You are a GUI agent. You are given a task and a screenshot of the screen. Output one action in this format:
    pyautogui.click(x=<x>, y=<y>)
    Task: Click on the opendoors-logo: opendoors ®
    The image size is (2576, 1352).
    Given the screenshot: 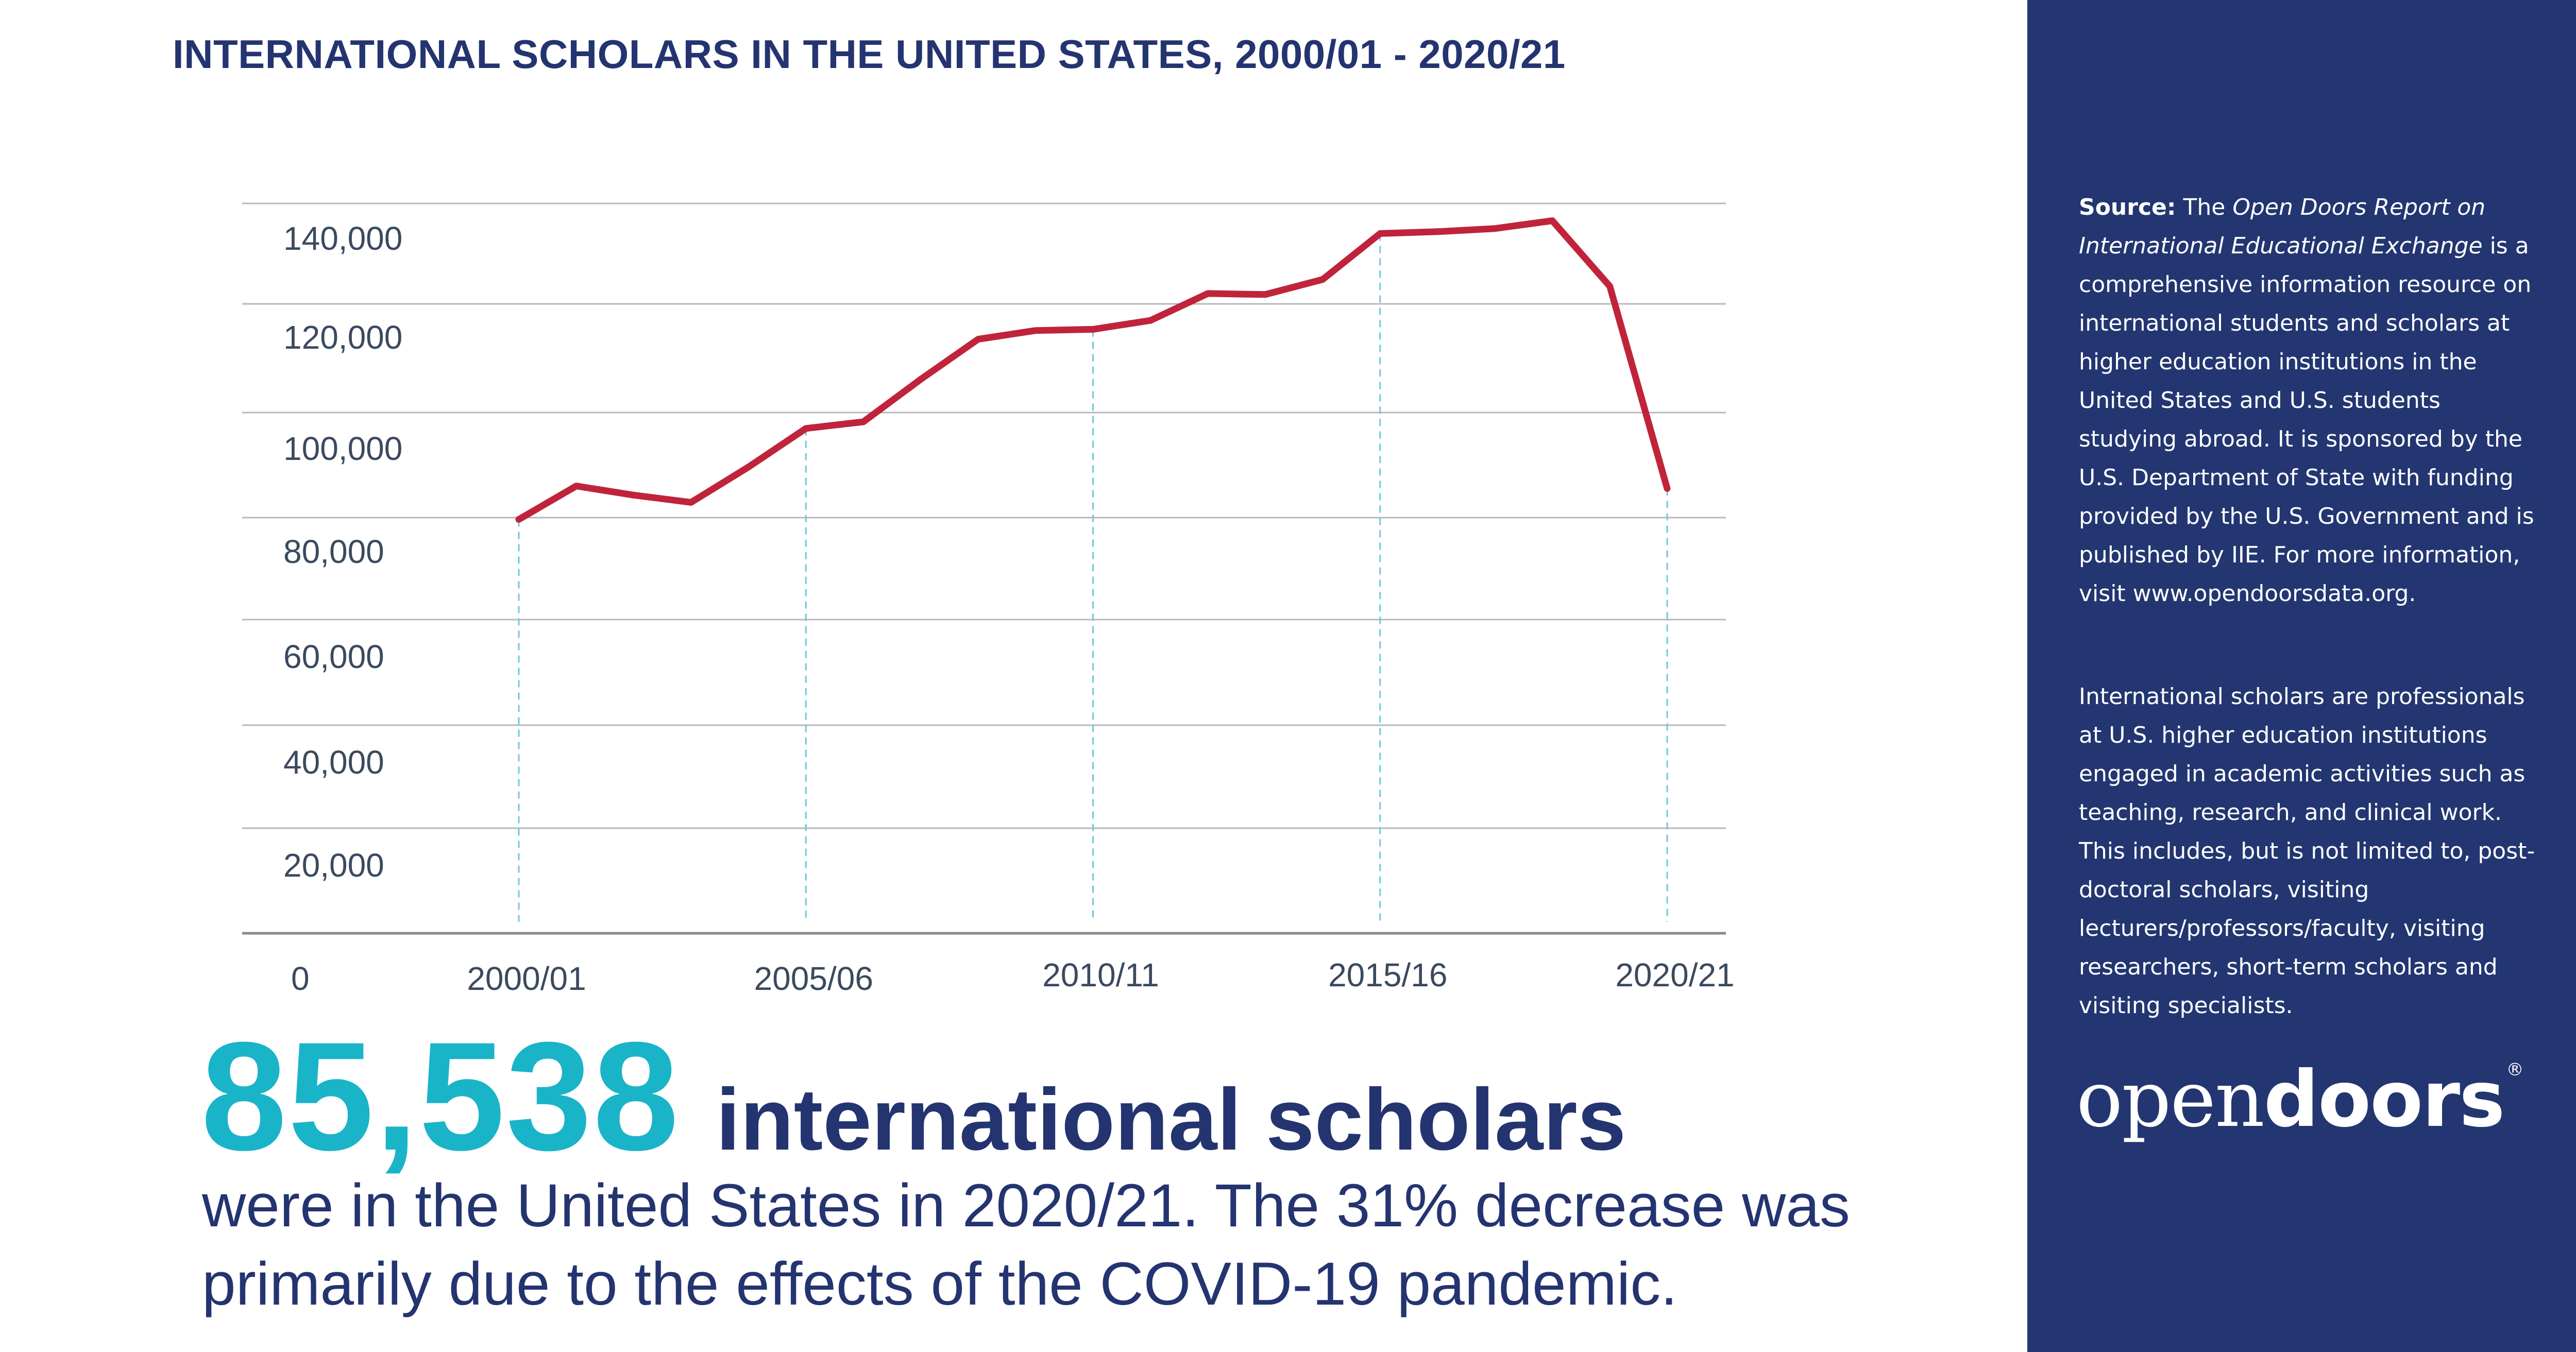 What is the action you would take?
    pyautogui.click(x=2299, y=1098)
    